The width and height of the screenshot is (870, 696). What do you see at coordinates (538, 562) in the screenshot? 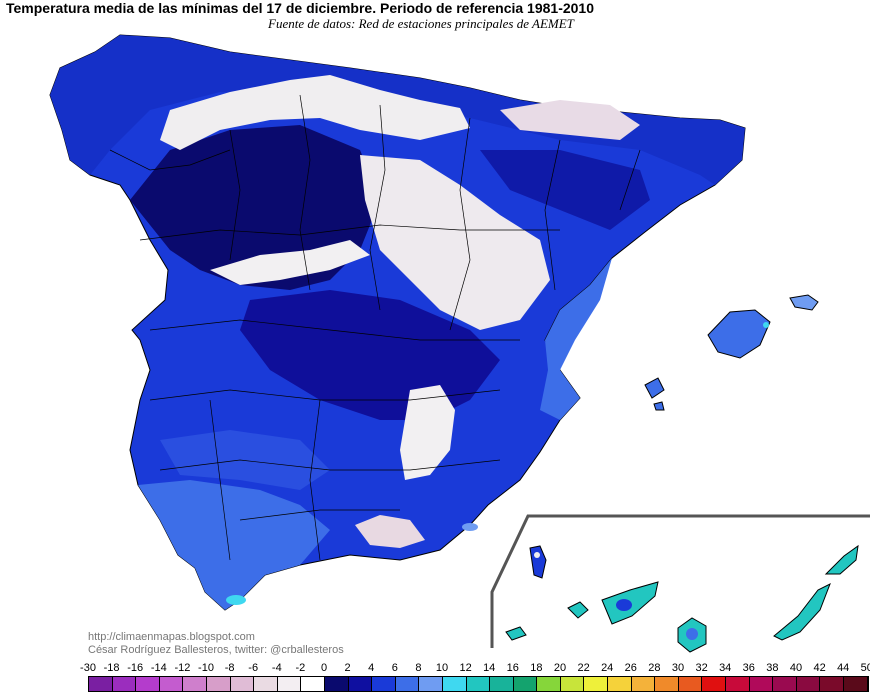
I see `la-palma` at bounding box center [538, 562].